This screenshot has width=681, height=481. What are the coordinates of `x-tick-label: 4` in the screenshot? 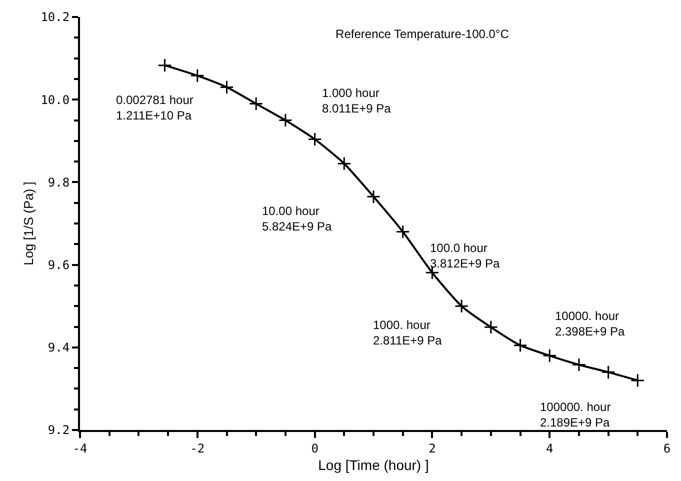 It's located at (550, 448).